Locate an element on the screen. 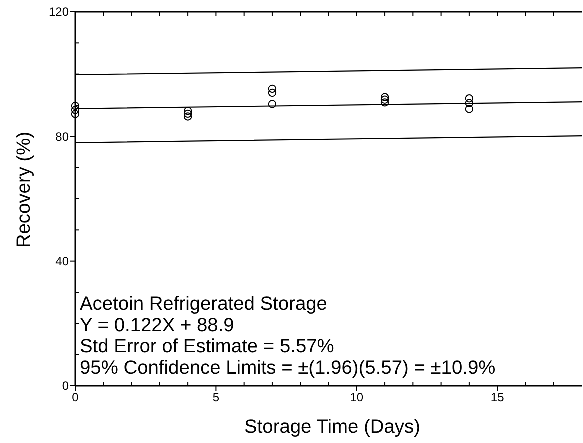 The image size is (583, 443). annotation: Y = 0.122X + 88.9 is located at coordinates (157, 325).